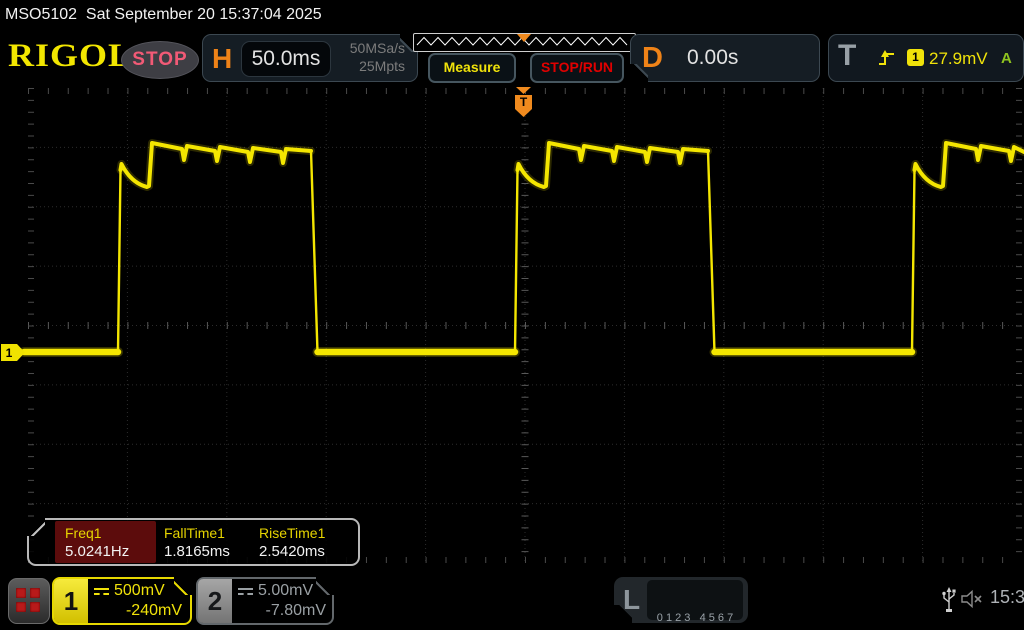  What do you see at coordinates (97, 551) in the screenshot?
I see `measurement-value: 5.0241Hz` at bounding box center [97, 551].